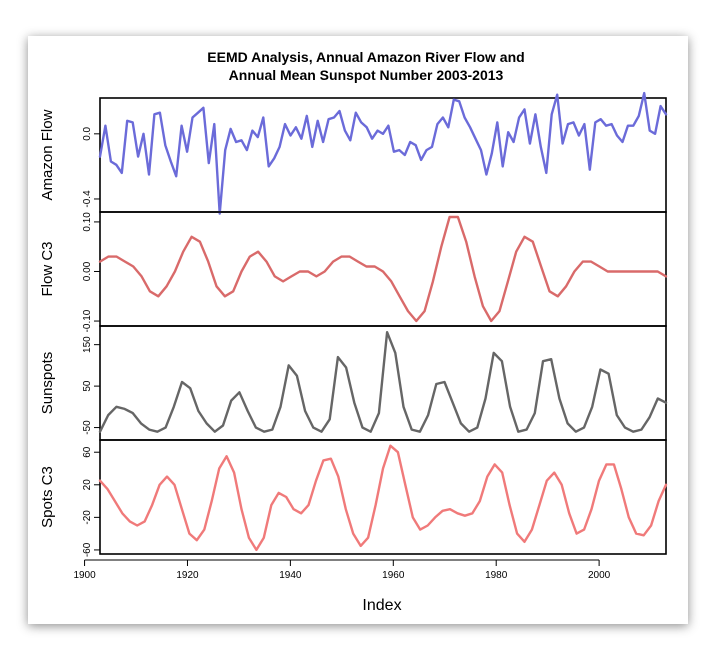 The width and height of the screenshot is (717, 659). Describe the element at coordinates (87, 452) in the screenshot. I see `y-tick-label-spots-c3: 60` at that location.